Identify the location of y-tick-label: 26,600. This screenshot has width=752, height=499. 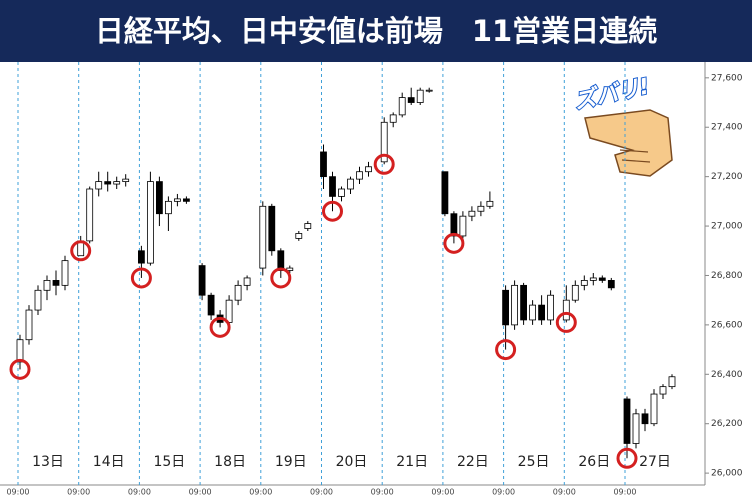
(727, 325).